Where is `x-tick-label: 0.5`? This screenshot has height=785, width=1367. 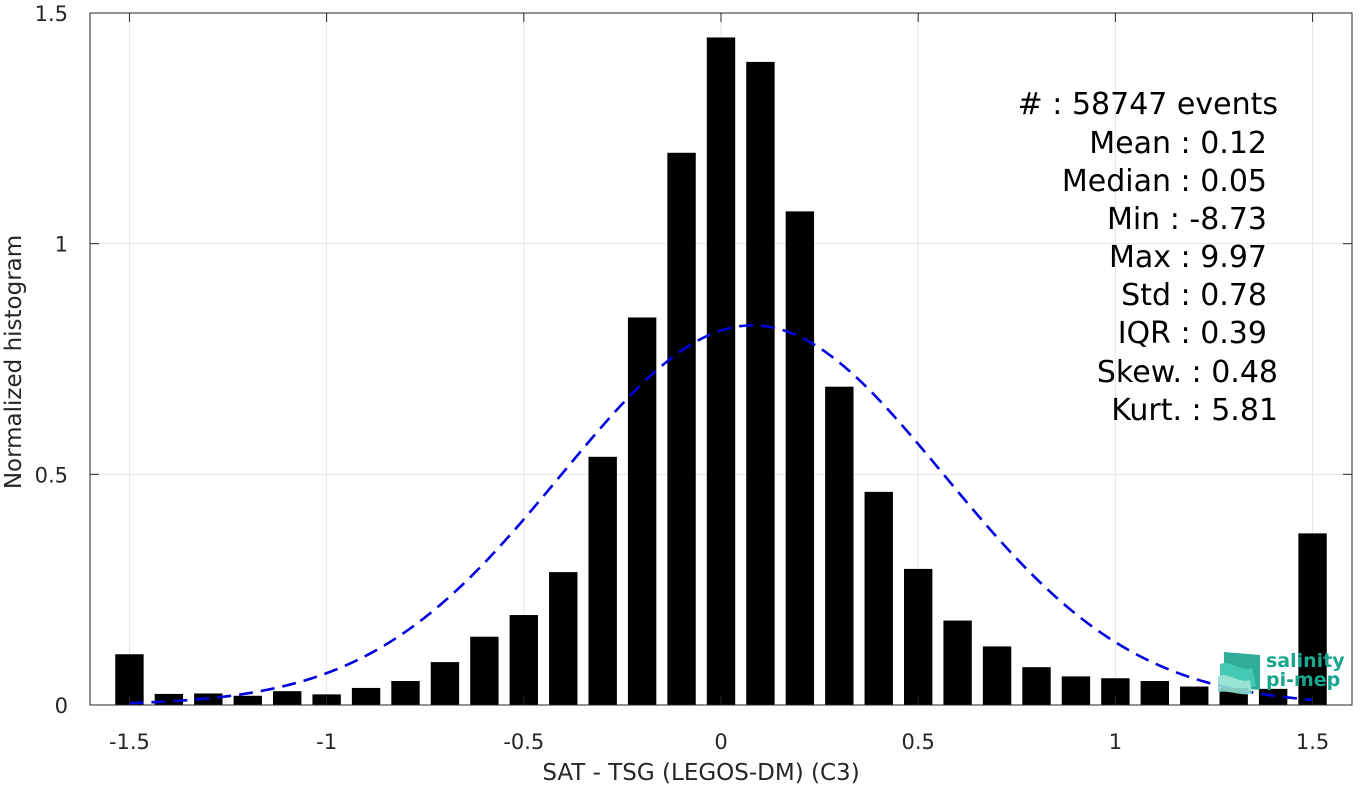
x-tick-label: 0.5 is located at coordinates (917, 742).